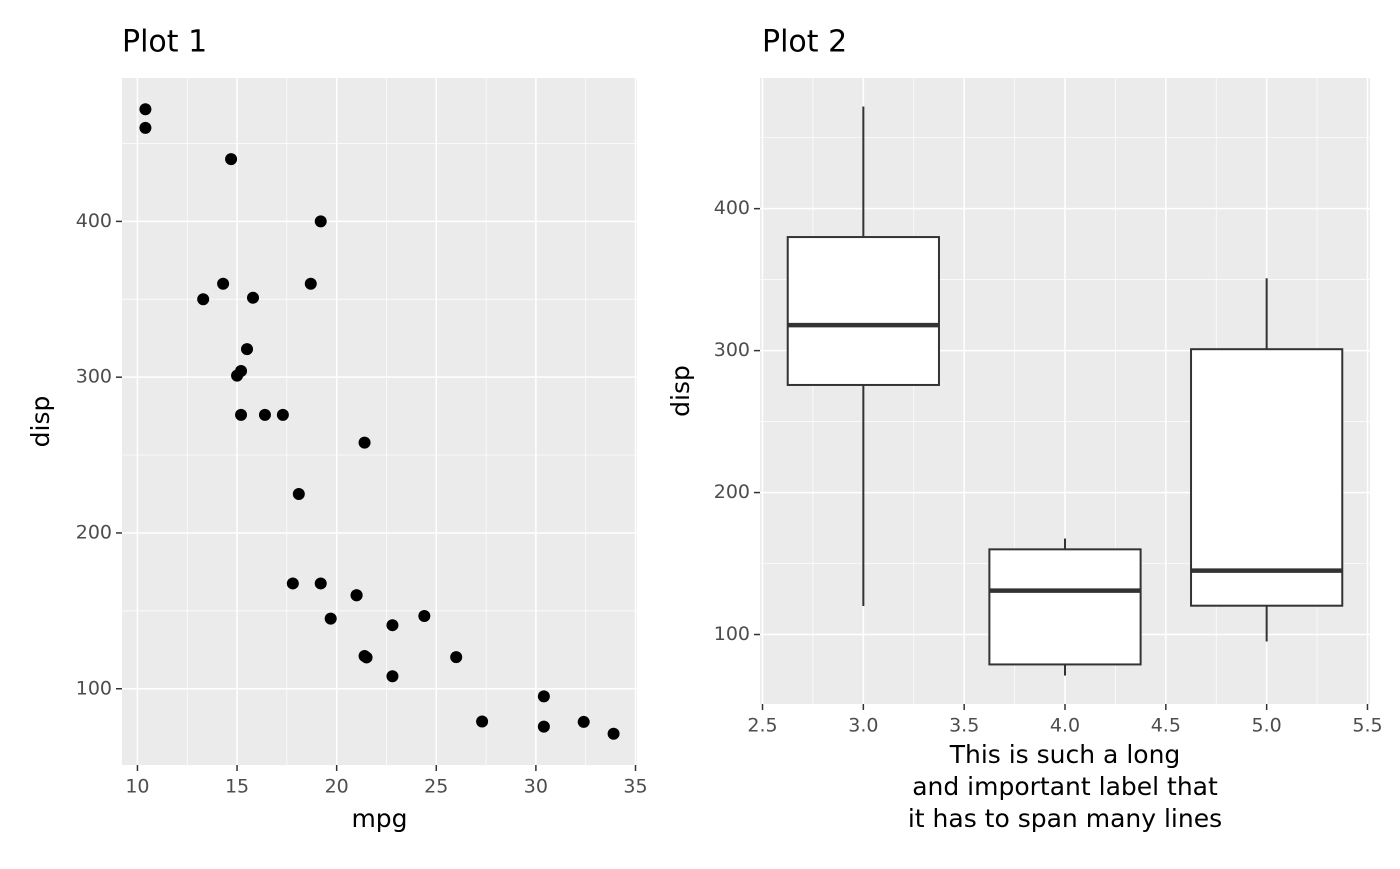 This screenshot has height=869, width=1400. I want to click on x-axis-label: This is such a long, so click(1065, 754).